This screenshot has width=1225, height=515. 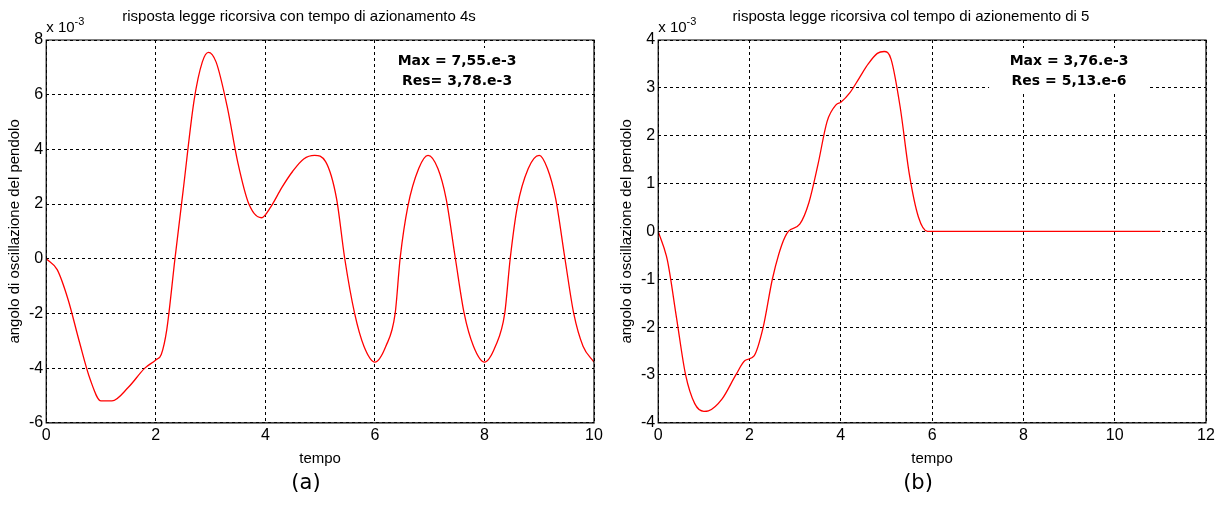 What do you see at coordinates (651, 87) in the screenshot?
I see `y-tick-label: 3` at bounding box center [651, 87].